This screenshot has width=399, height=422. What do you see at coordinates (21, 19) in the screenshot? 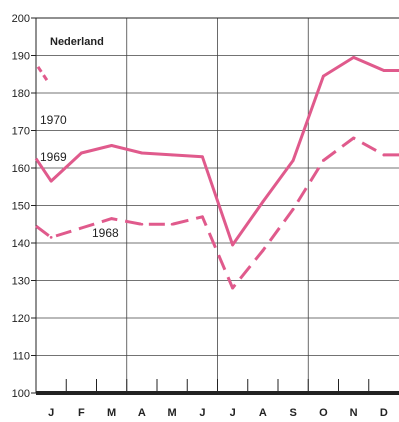
I see `y-tick-label: 200` at bounding box center [21, 19].